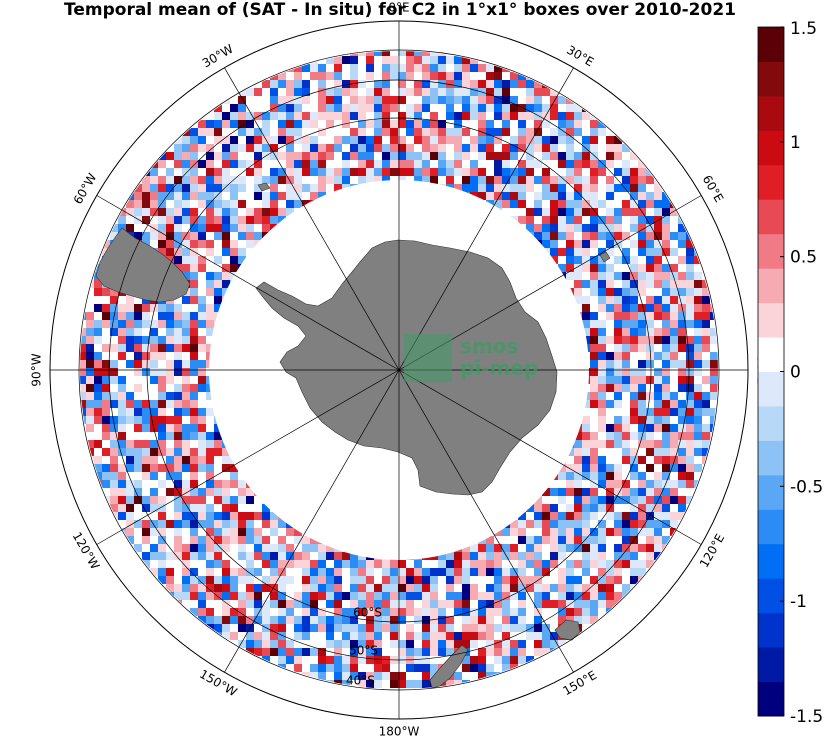 The image size is (829, 742). I want to click on colorbar-segment, so click(771, 182).